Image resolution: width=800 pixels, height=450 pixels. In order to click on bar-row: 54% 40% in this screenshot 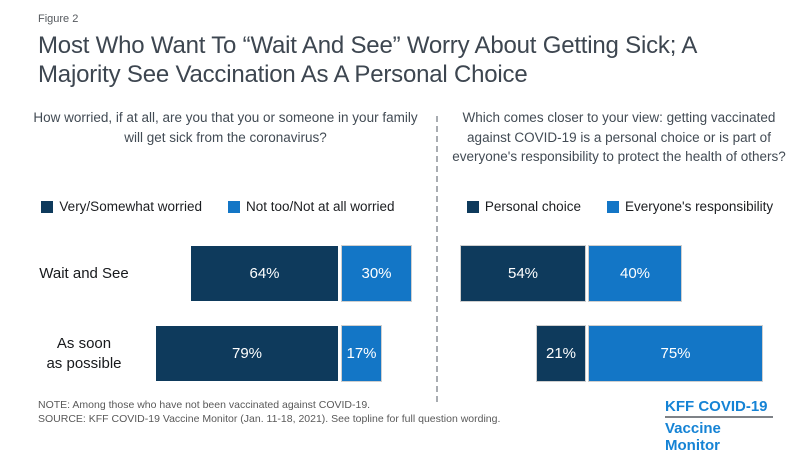, I will do `click(400, 273)`.